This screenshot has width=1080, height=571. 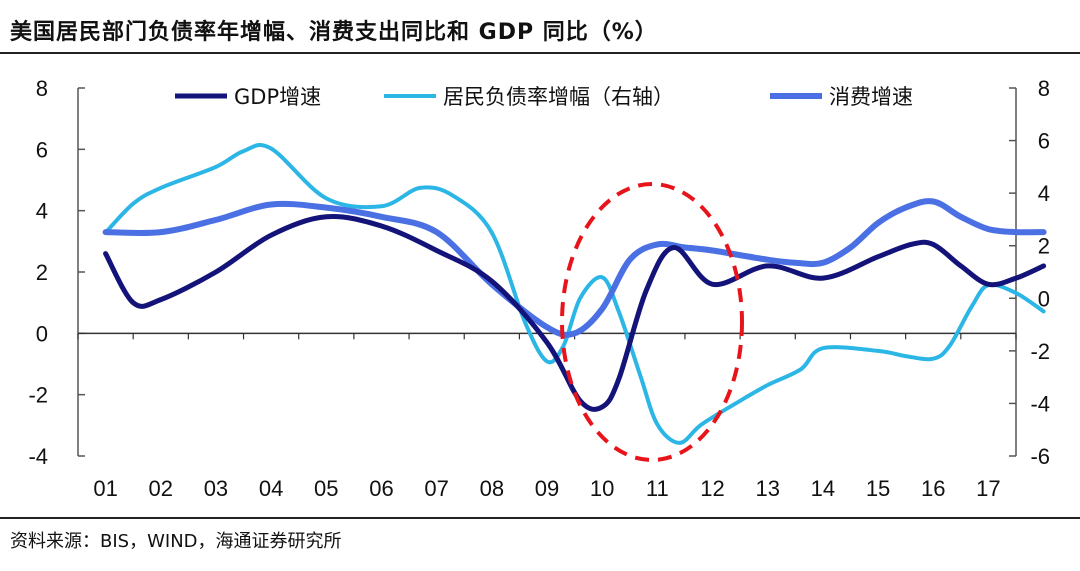 What do you see at coordinates (823, 488) in the screenshot?
I see `x-tick-label: 14` at bounding box center [823, 488].